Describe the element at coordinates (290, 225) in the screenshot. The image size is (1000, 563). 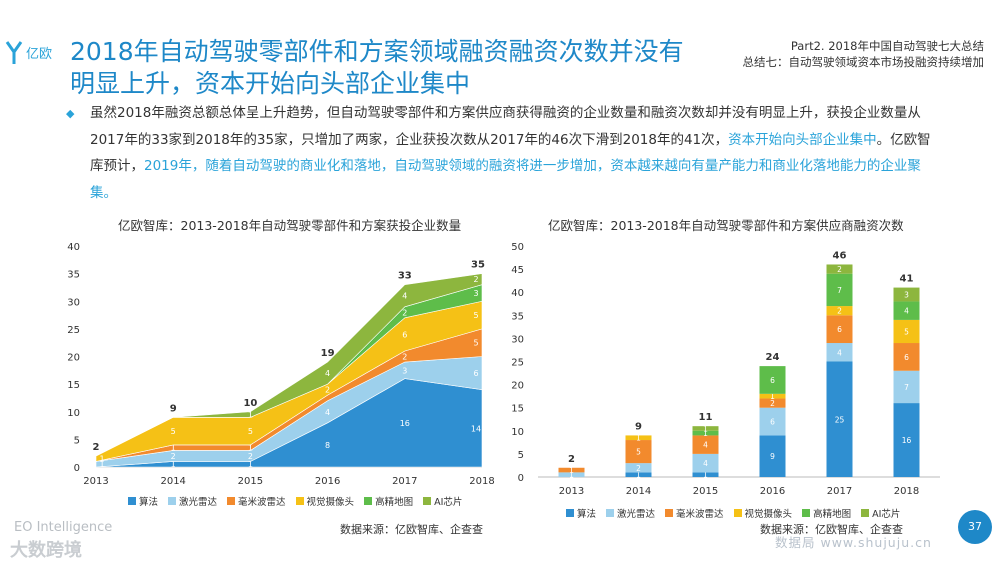
I see `area-chart-title: 亿欧智库：2013-2018年自动驾驶零部件和方案获投企业数量` at that location.